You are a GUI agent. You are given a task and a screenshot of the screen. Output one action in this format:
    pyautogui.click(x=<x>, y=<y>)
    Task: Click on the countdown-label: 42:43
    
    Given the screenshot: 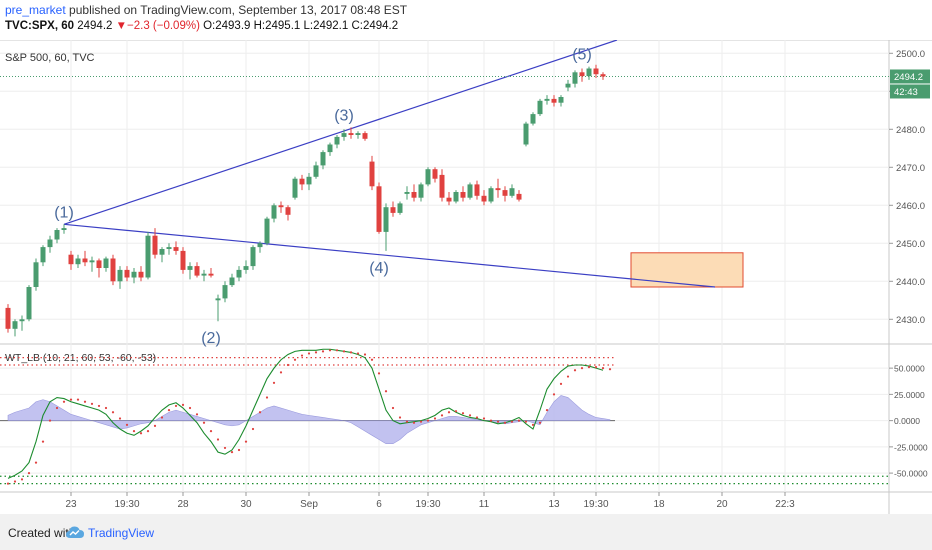 What is the action you would take?
    pyautogui.click(x=906, y=92)
    